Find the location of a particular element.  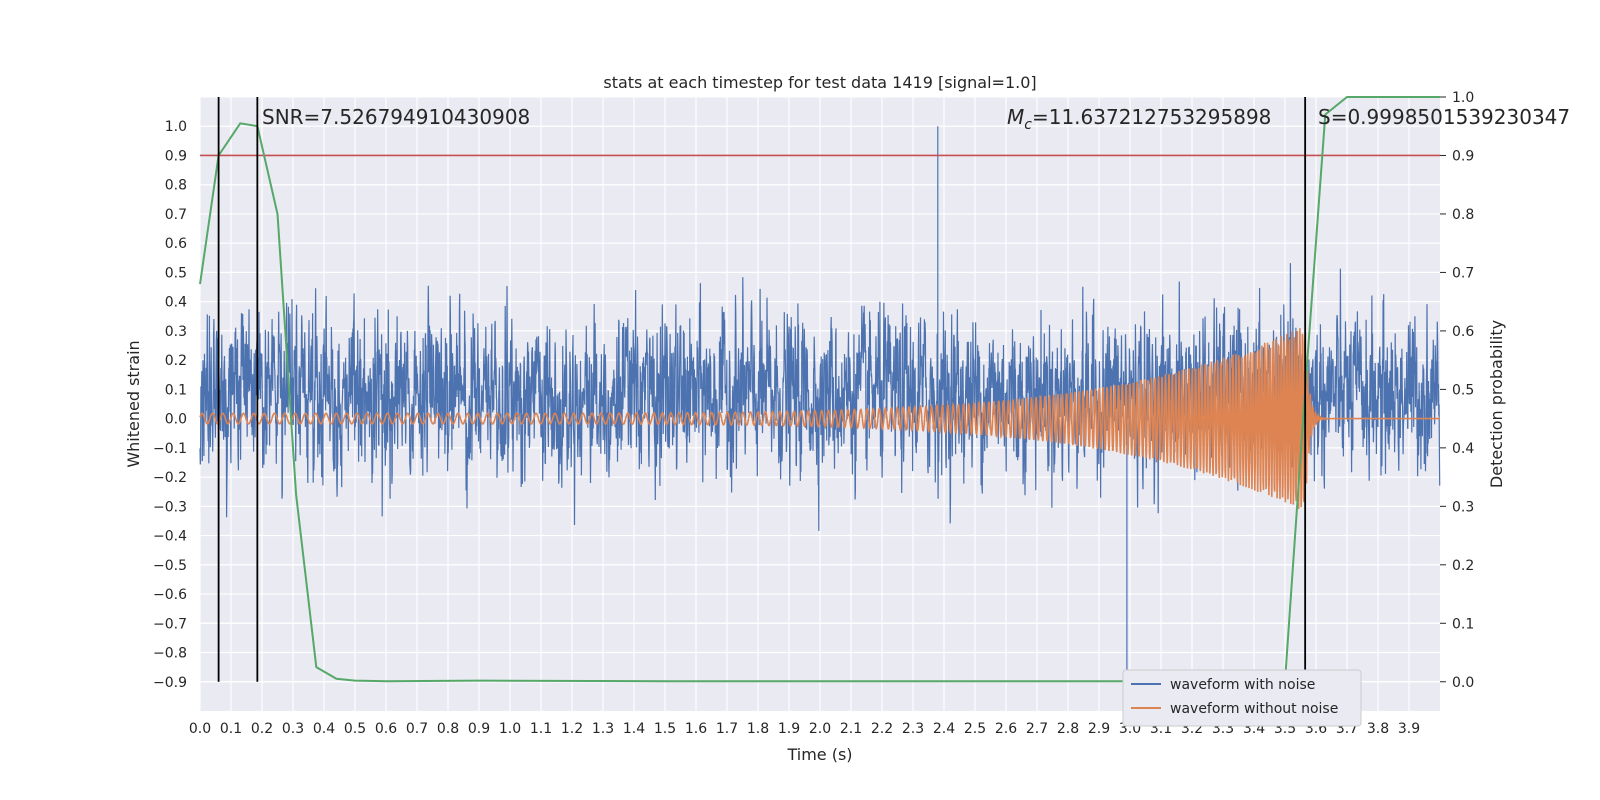

x-tick-label: 3.8 is located at coordinates (1378, 729).